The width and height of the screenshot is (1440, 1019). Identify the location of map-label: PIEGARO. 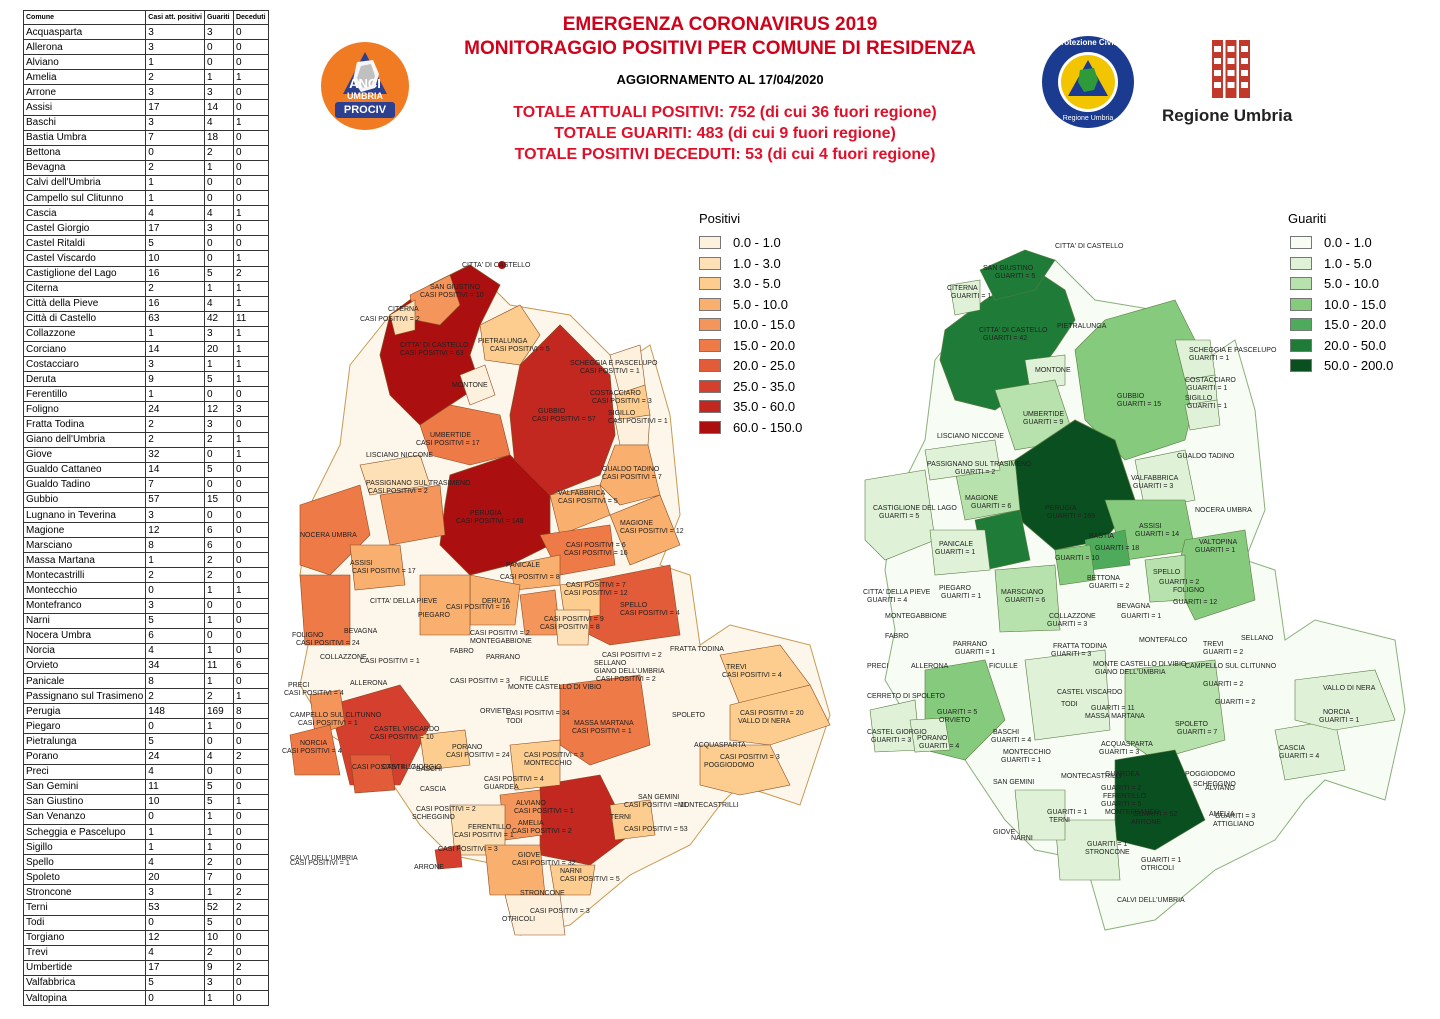
(434, 615).